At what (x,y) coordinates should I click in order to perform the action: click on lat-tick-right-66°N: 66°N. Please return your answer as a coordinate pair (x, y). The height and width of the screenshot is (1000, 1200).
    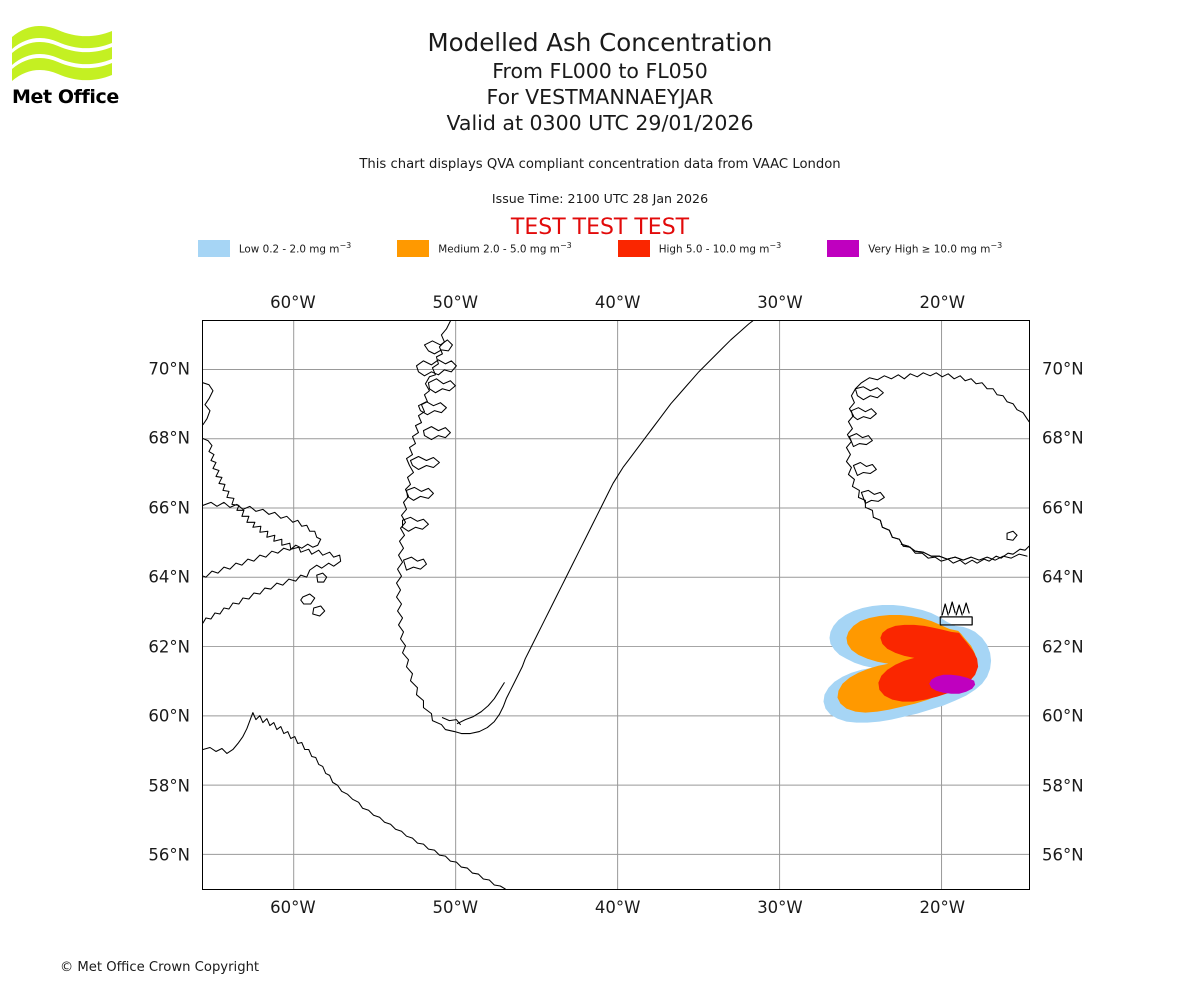
    Looking at the image, I should click on (1063, 508).